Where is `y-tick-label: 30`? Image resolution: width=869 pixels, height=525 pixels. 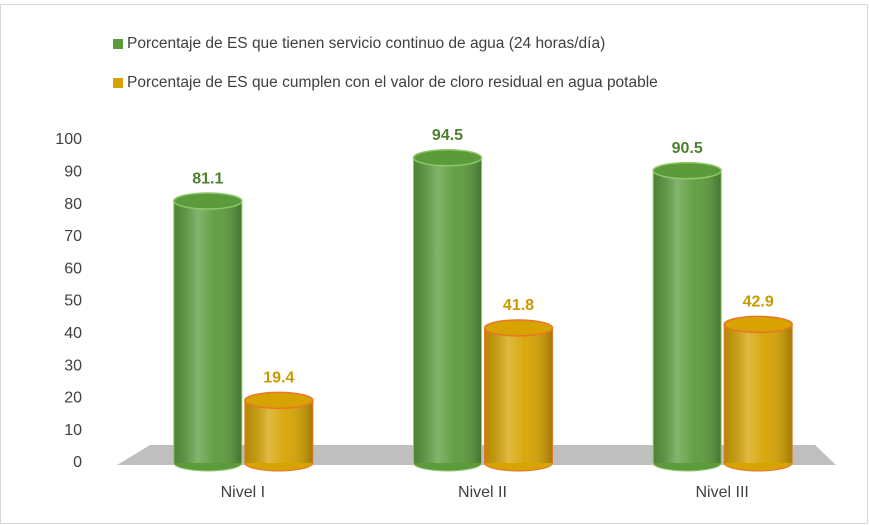
y-tick-label: 30 is located at coordinates (73, 365).